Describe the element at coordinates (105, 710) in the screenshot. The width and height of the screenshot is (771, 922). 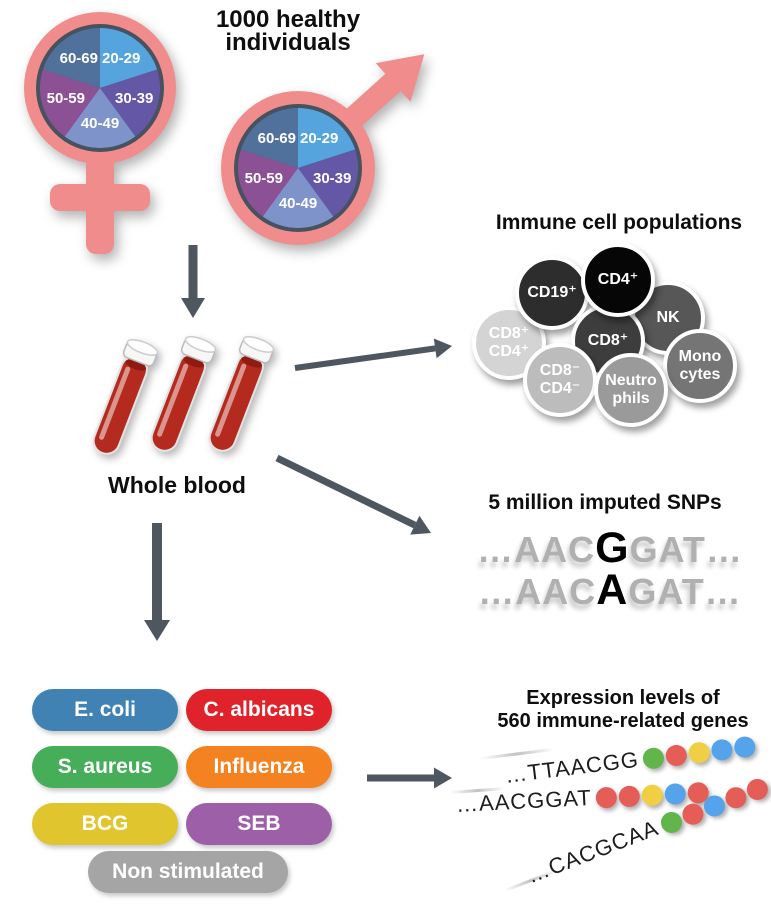
I see `stimulus-pill-e-coli: E. coli` at that location.